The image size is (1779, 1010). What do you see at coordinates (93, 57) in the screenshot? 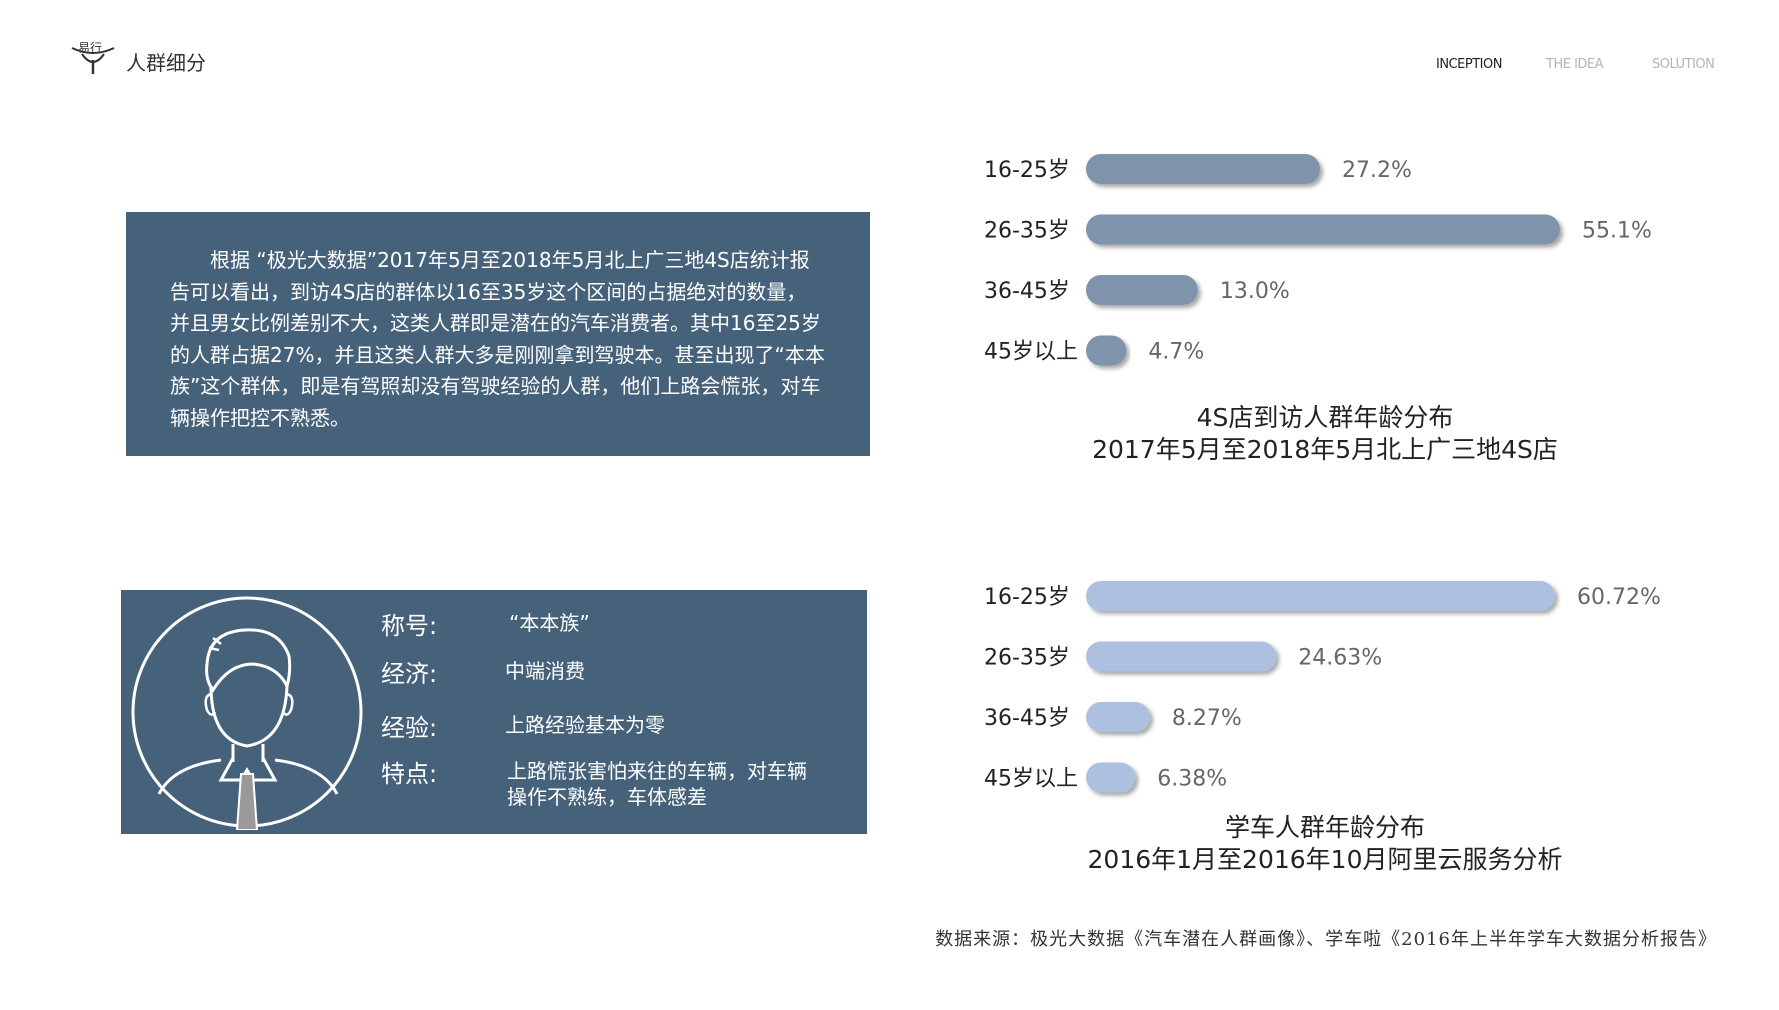
I see `brand-logo-icon: 易行` at bounding box center [93, 57].